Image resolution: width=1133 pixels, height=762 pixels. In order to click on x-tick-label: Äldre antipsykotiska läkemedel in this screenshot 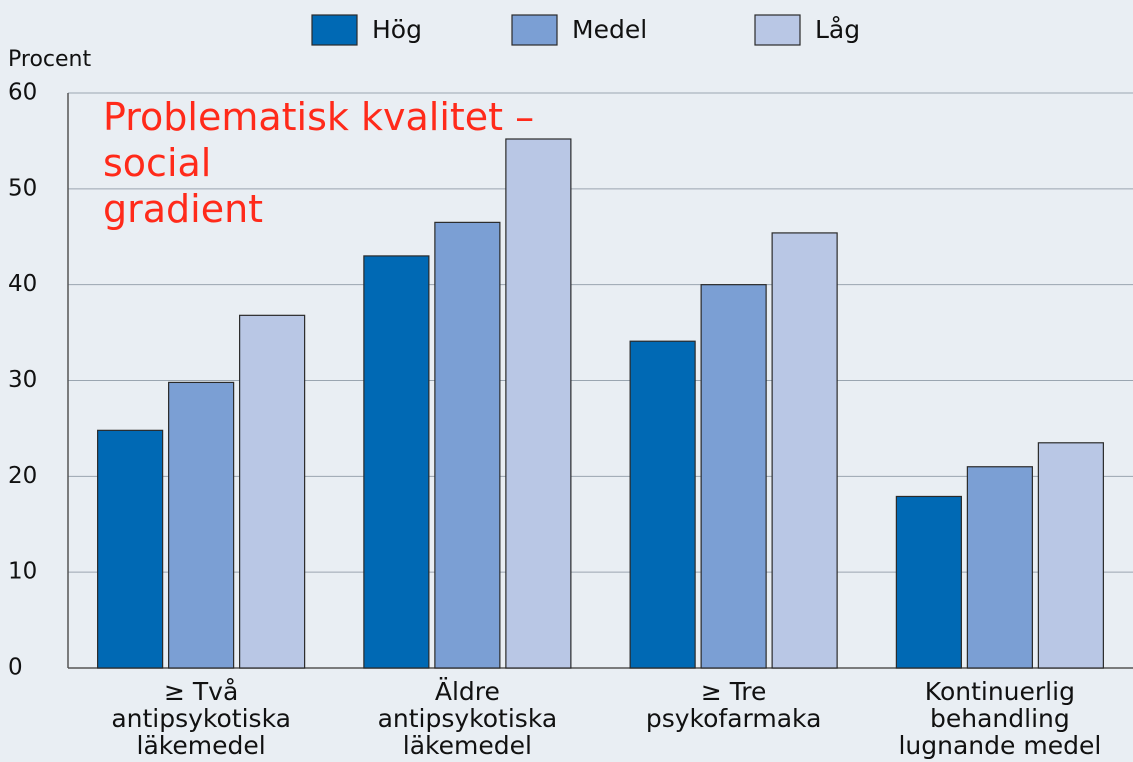, I will do `click(467, 718)`.